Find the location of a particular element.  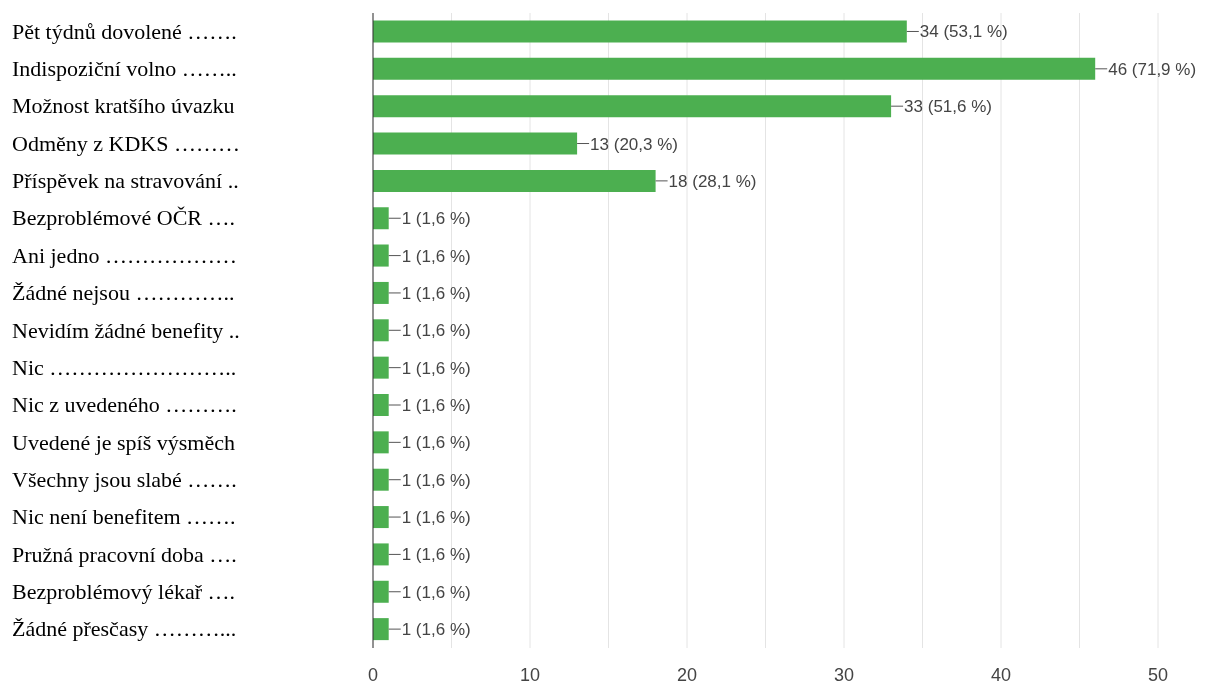

y-tick-label: Příspěvek na stravování .. is located at coordinates (125, 181).